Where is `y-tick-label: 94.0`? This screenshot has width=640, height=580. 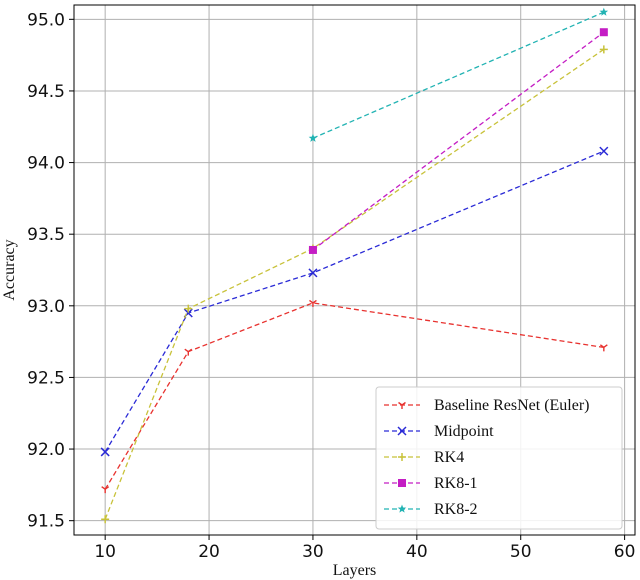
y-tick-label: 94.0 is located at coordinates (46, 164).